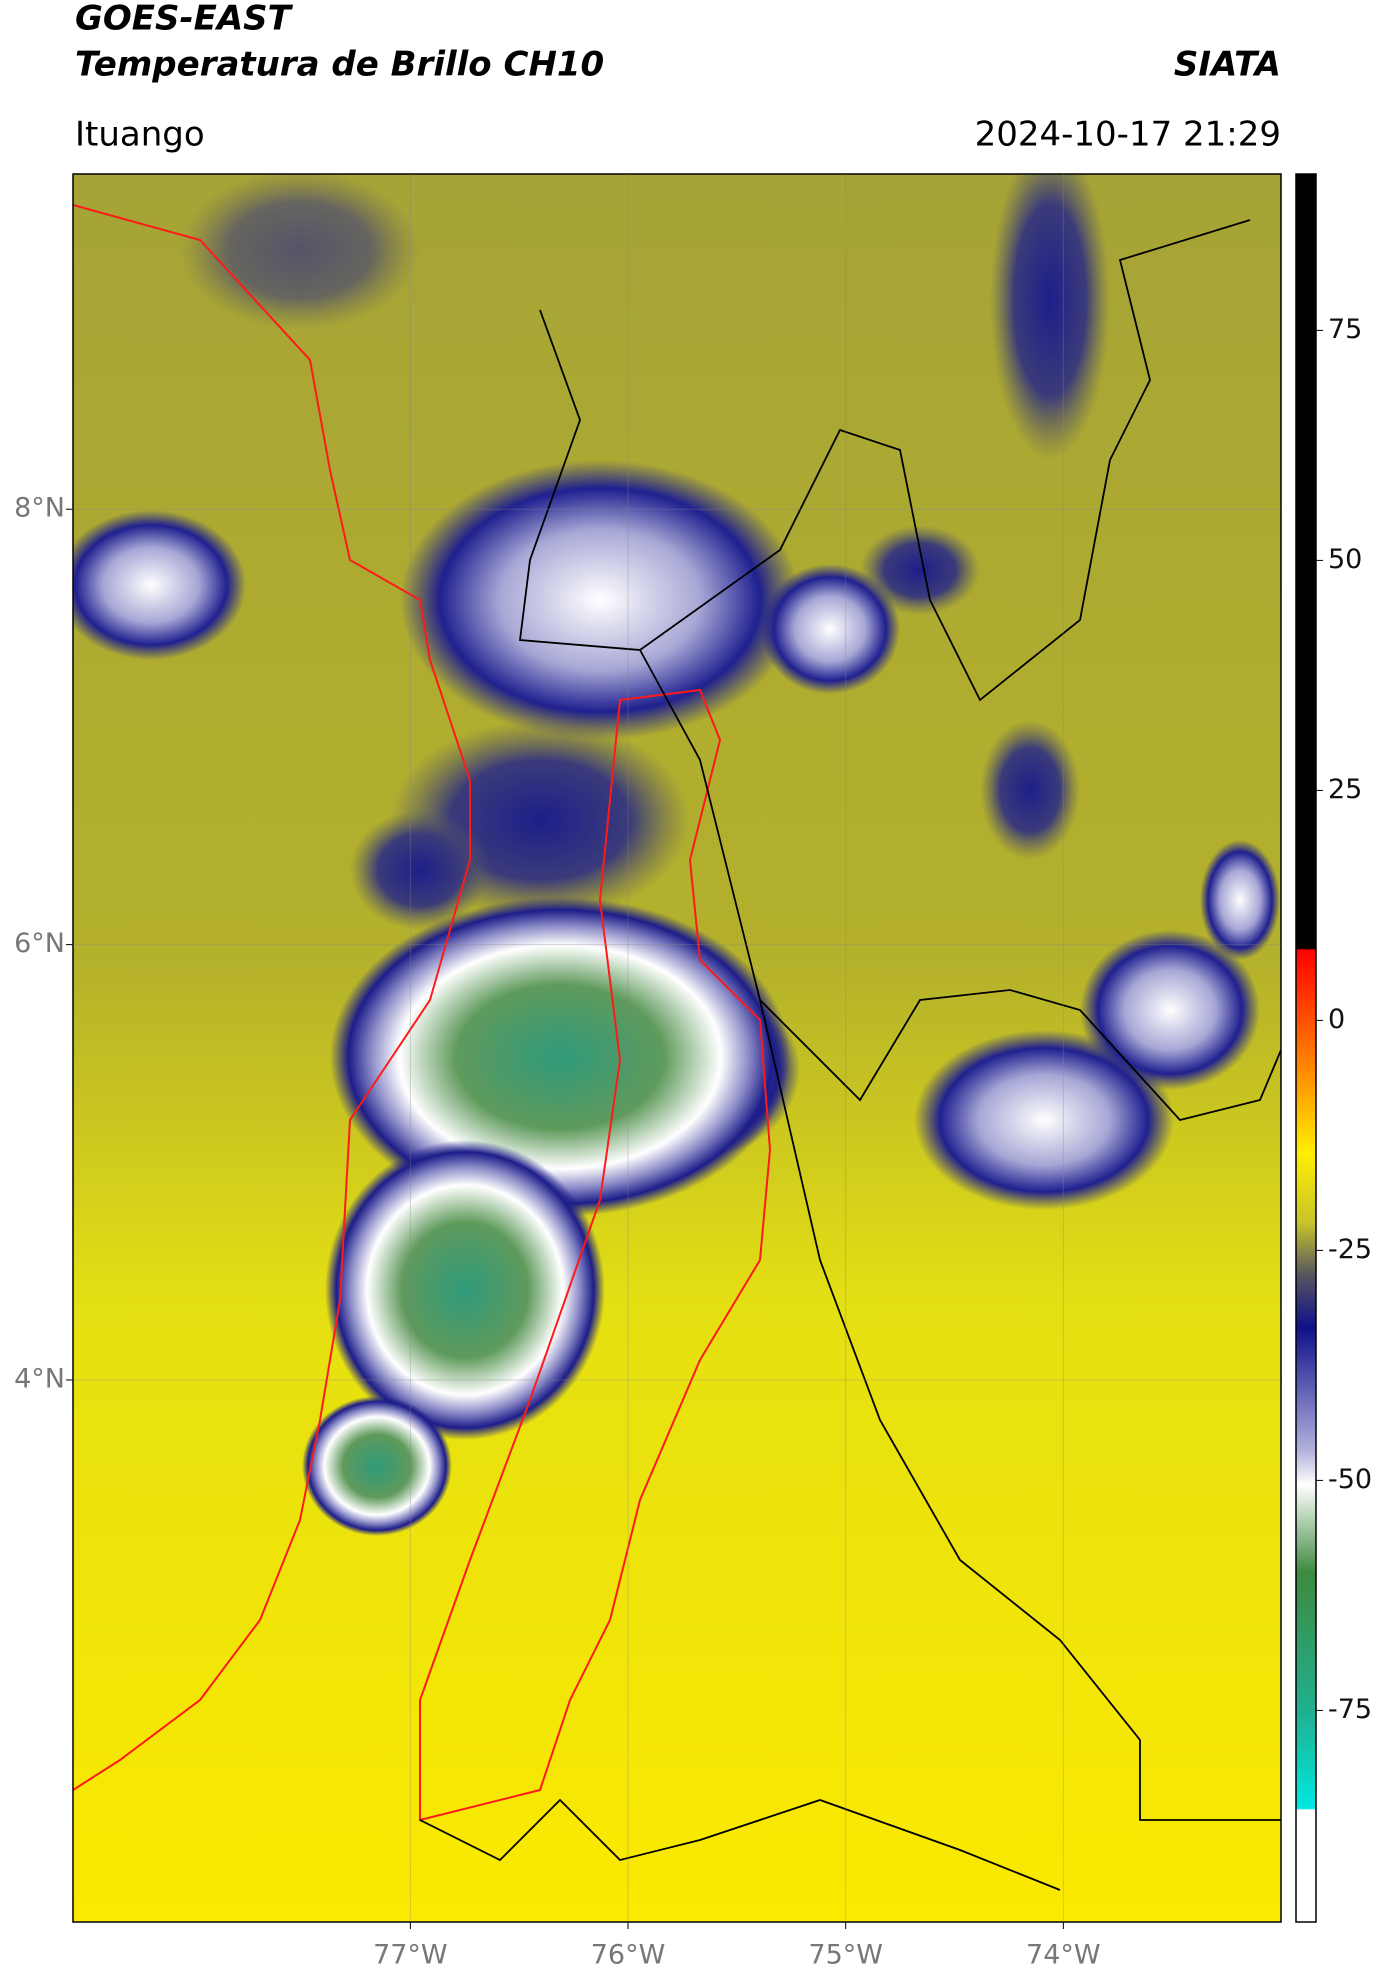 Image resolution: width=1384 pixels, height=1981 pixels. Describe the element at coordinates (39, 943) in the screenshot. I see `y-tick-label: 6°N` at that location.